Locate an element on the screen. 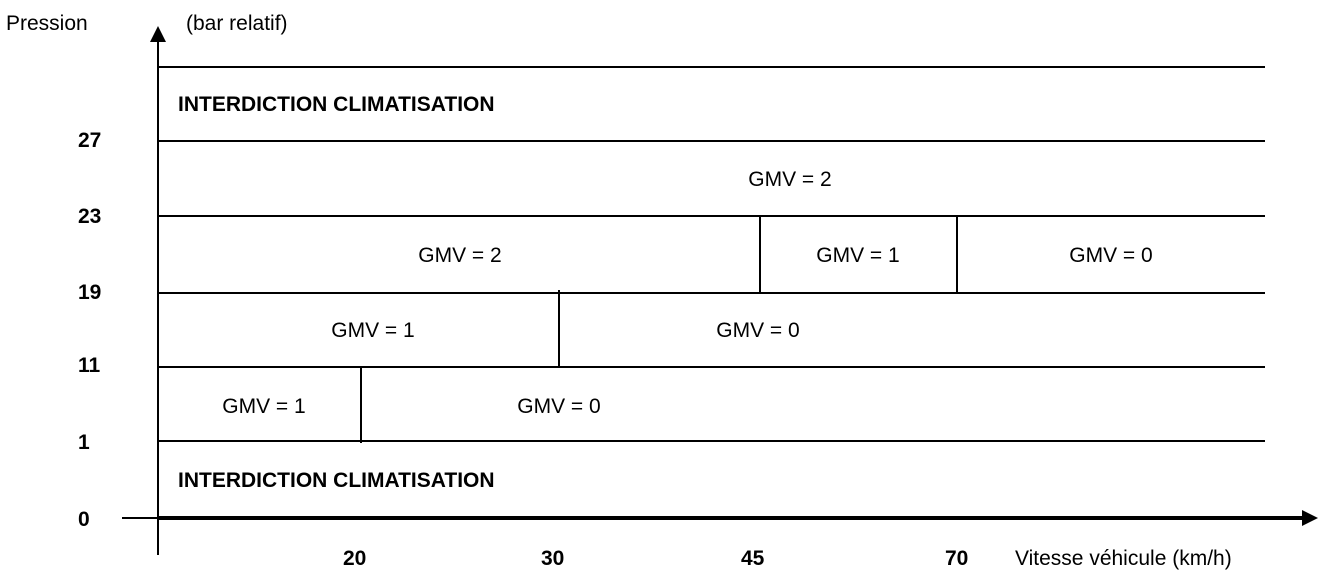 This screenshot has height=577, width=1318. zone-label-bottom: INTERDICTION CLIMATISATION is located at coordinates (336, 480).